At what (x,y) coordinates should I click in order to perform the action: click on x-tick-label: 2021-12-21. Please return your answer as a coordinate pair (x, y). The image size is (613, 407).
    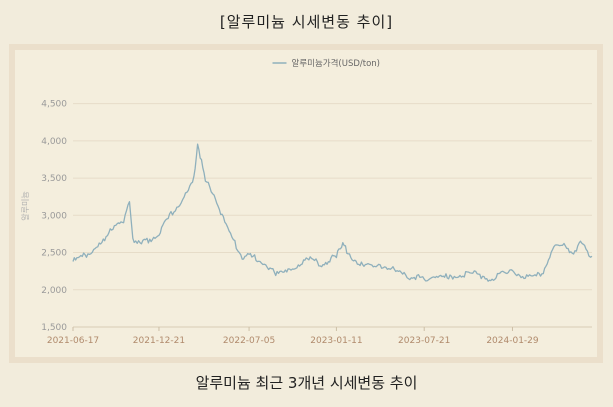
    Looking at the image, I should click on (159, 341).